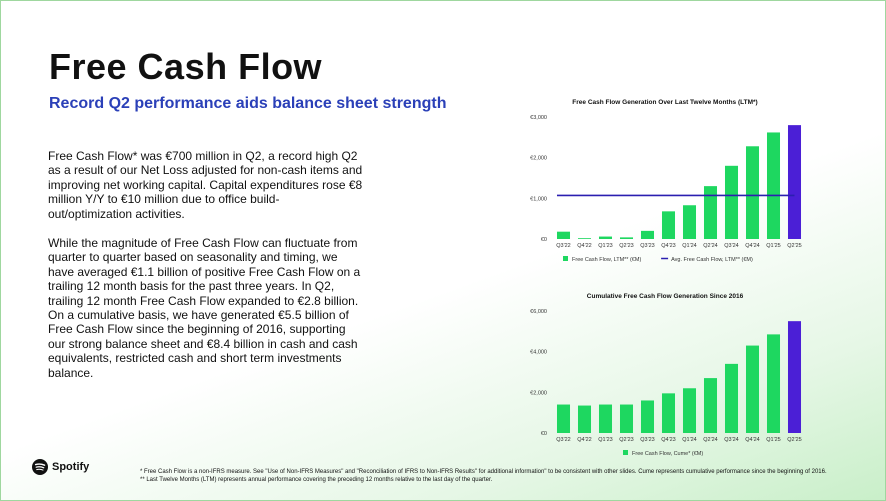 This screenshot has width=886, height=501. I want to click on legend-label: Free Cash Flow, LTM** (€M), so click(606, 260).